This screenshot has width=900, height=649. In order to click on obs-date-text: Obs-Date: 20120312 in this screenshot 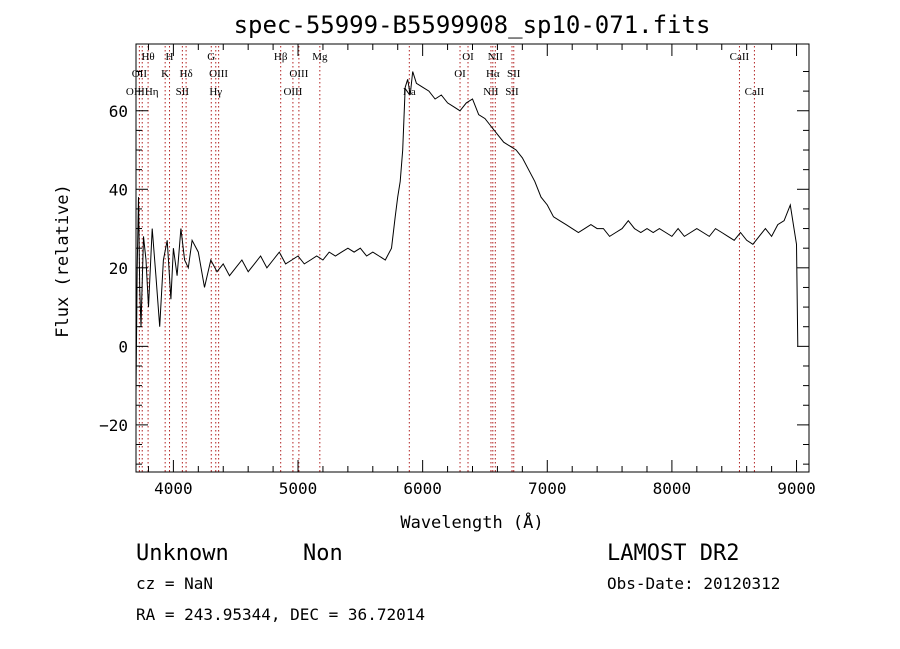, I will do `click(693, 583)`.